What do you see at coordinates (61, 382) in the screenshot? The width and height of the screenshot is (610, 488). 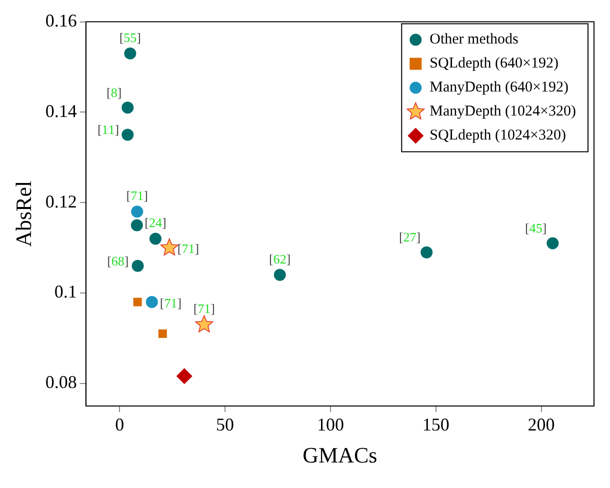 I see `y-tick-label: 0.08` at bounding box center [61, 382].